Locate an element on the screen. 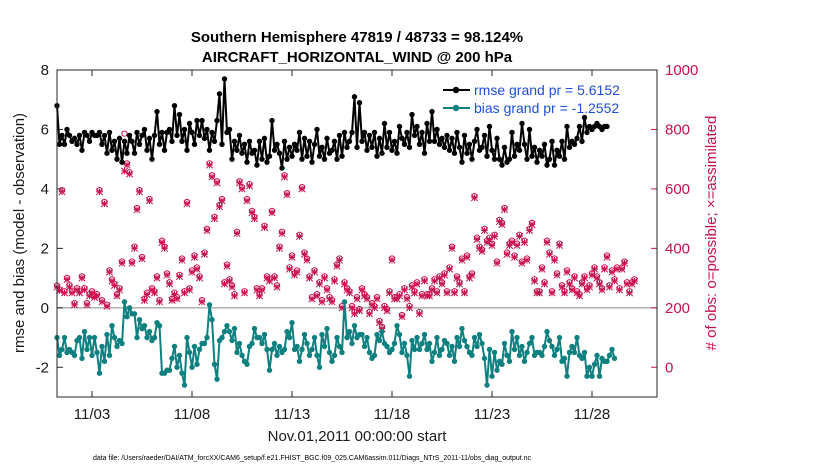 This screenshot has width=830, height=470. bias-series is located at coordinates (336, 343).